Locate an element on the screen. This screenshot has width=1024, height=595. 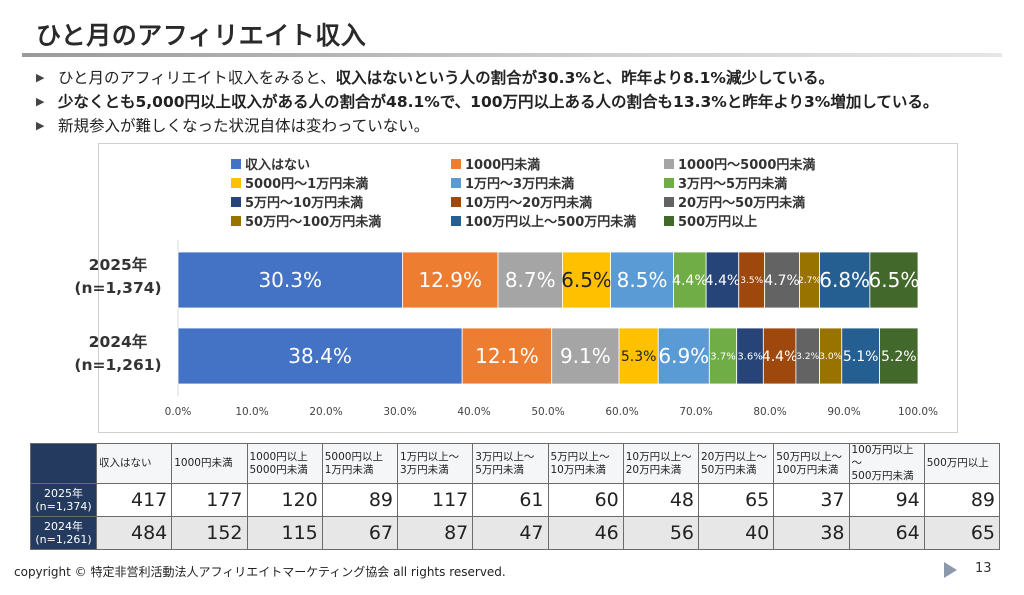
bar-data-label: 5.2% is located at coordinates (899, 357).